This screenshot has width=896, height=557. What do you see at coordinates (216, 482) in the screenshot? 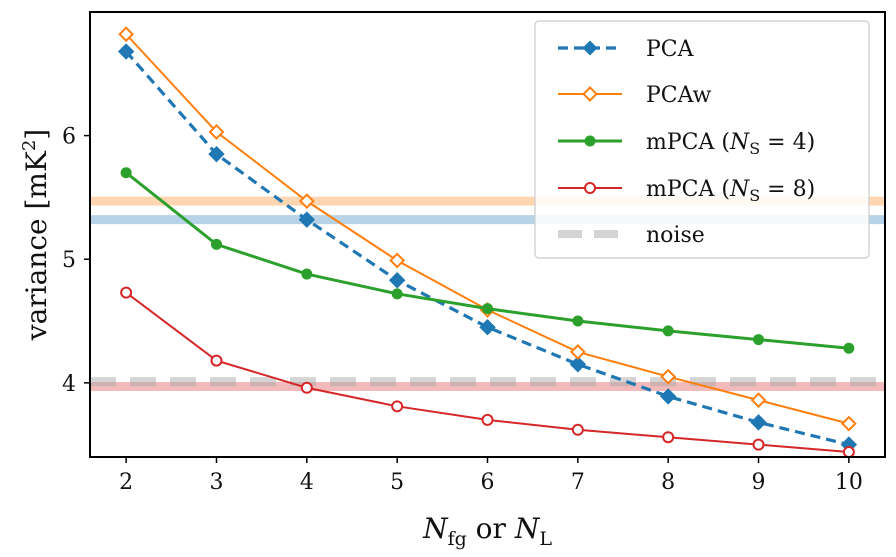
I see `x-tick-label-3: 3` at bounding box center [216, 482].